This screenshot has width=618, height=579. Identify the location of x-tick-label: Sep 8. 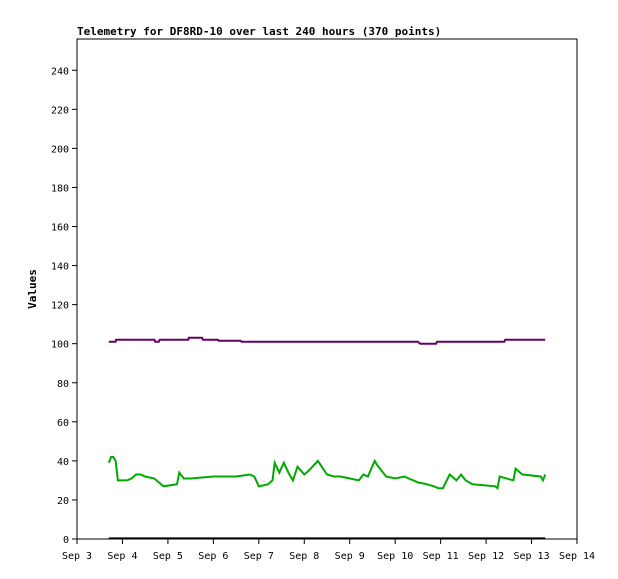
(304, 556).